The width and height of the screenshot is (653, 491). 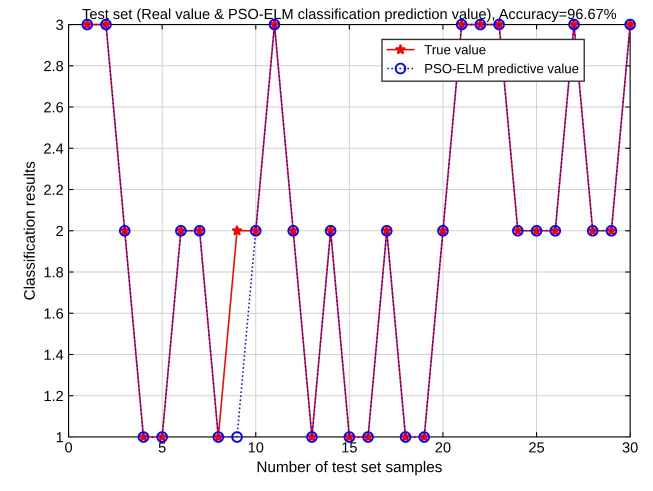 I want to click on y-tick-label: 2.8, so click(x=54, y=66).